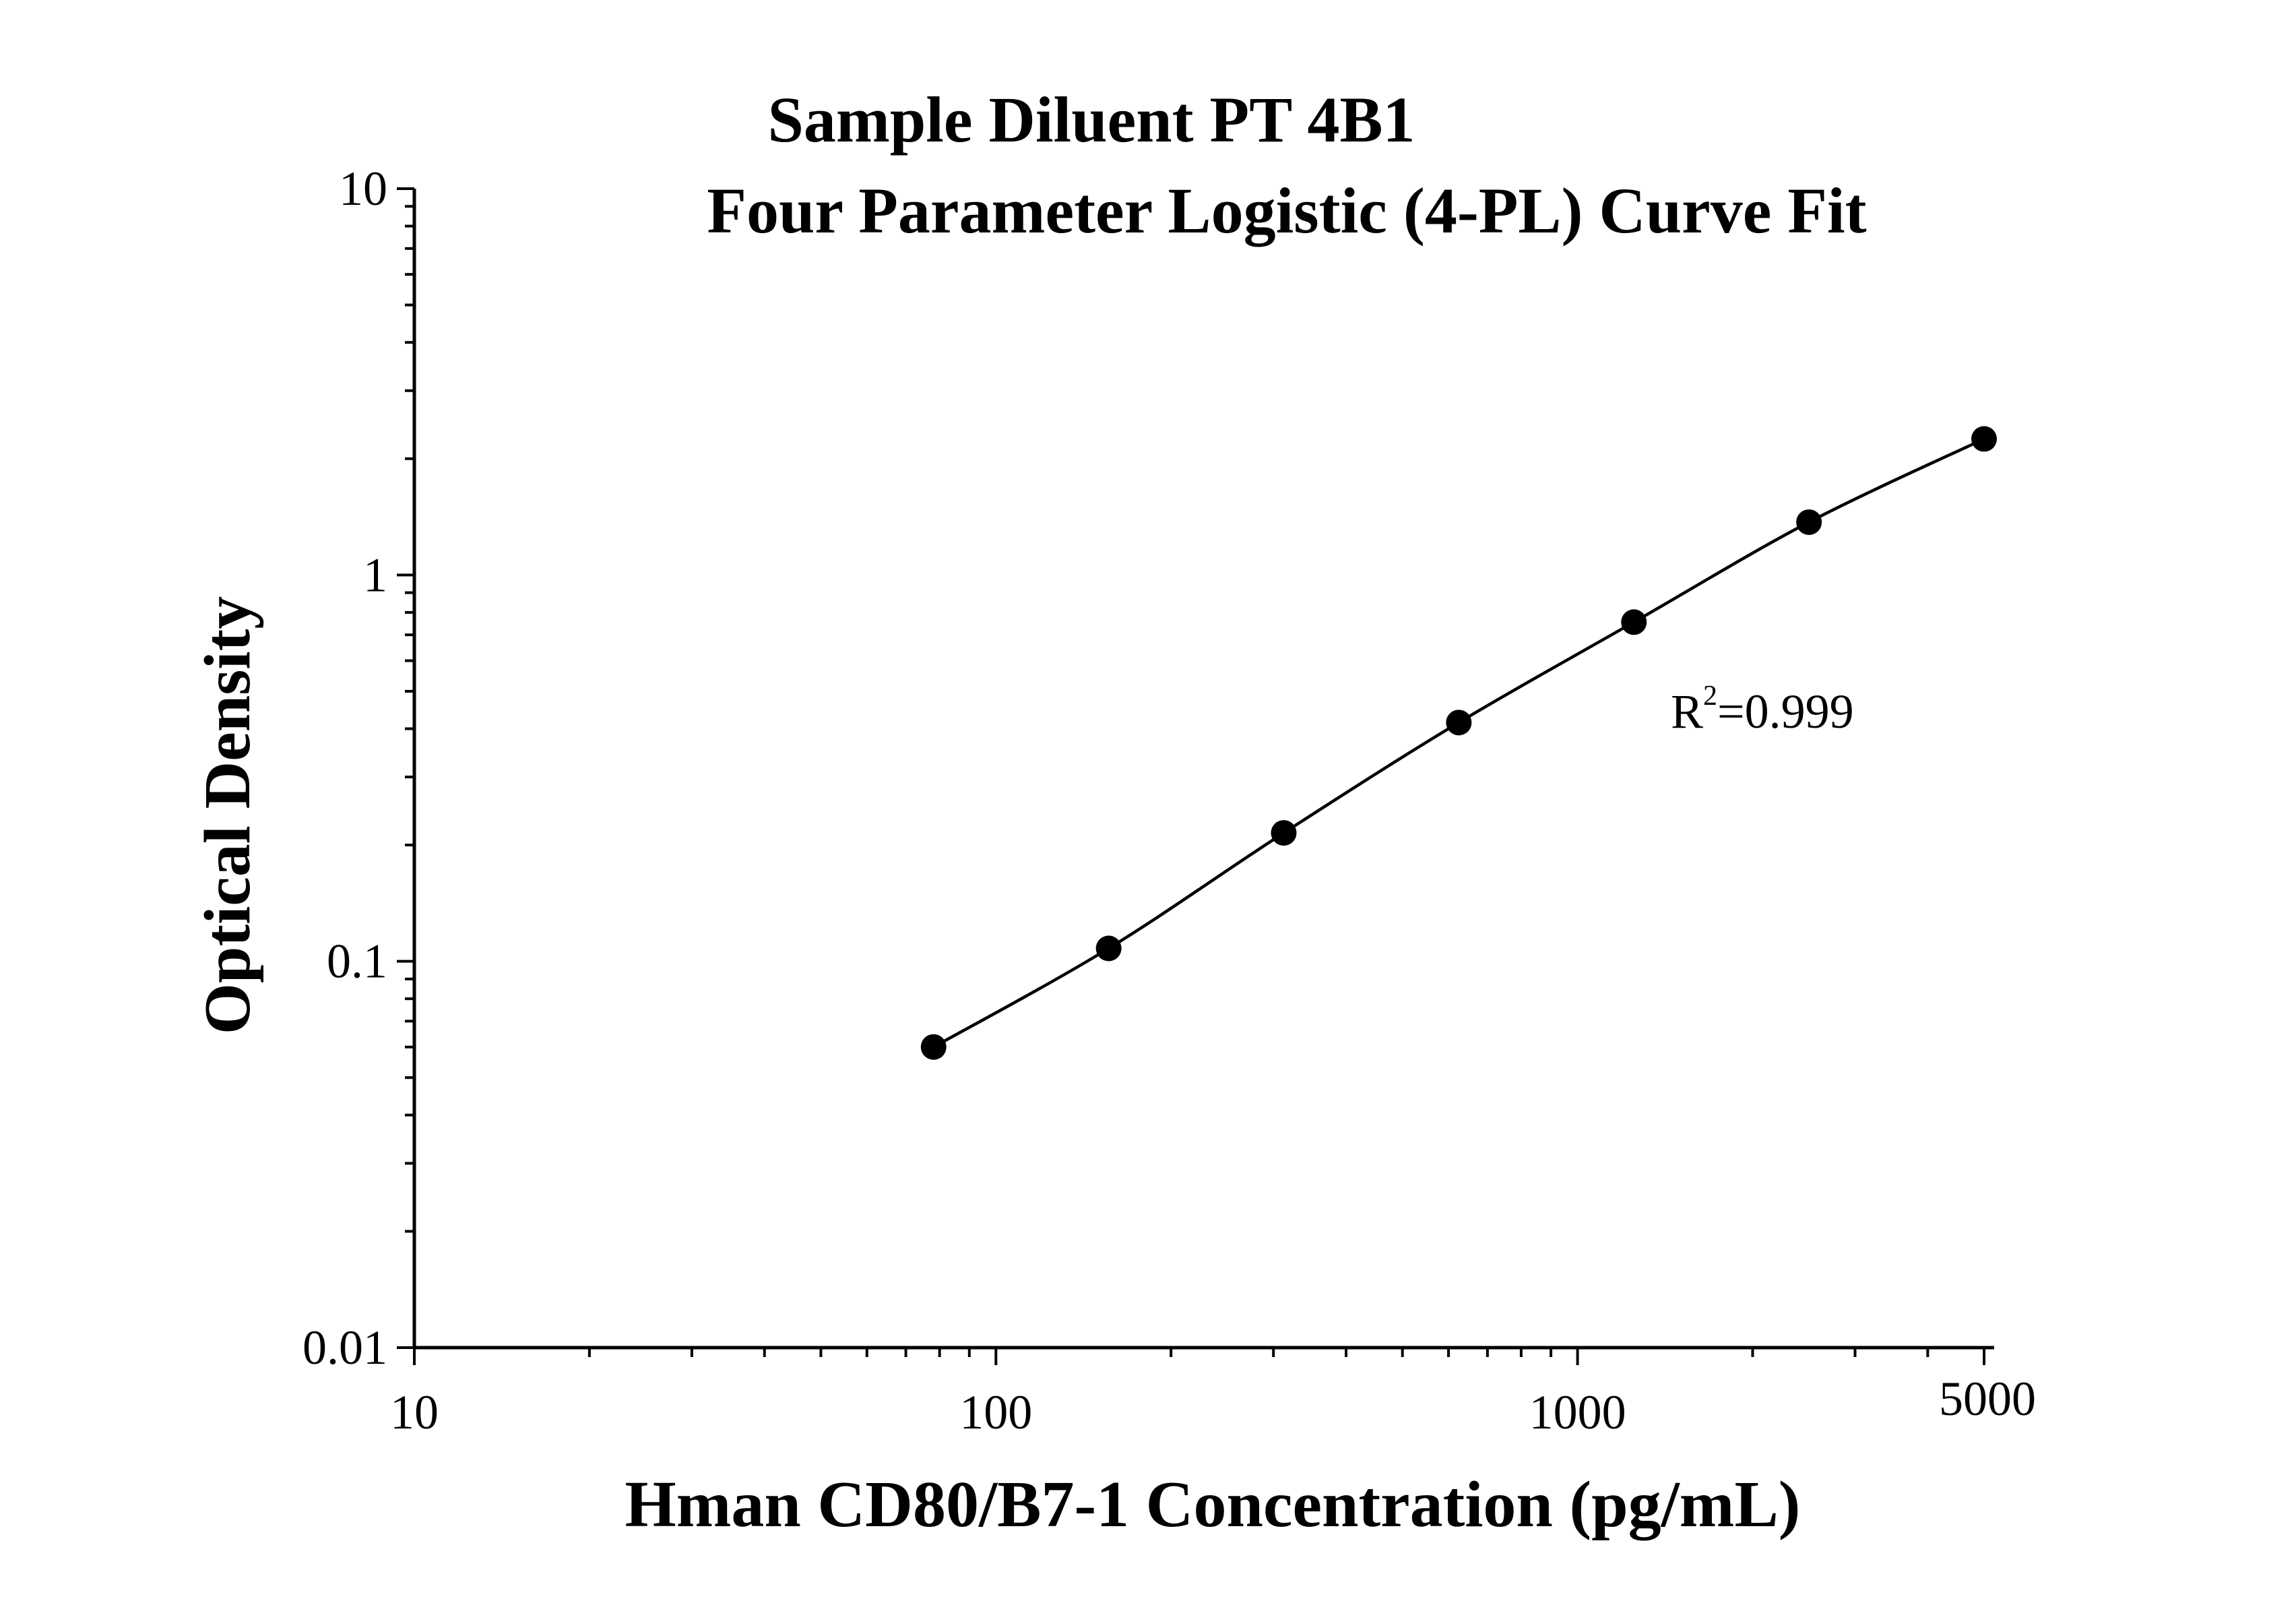  I want to click on x-tick-label: 100, so click(995, 1412).